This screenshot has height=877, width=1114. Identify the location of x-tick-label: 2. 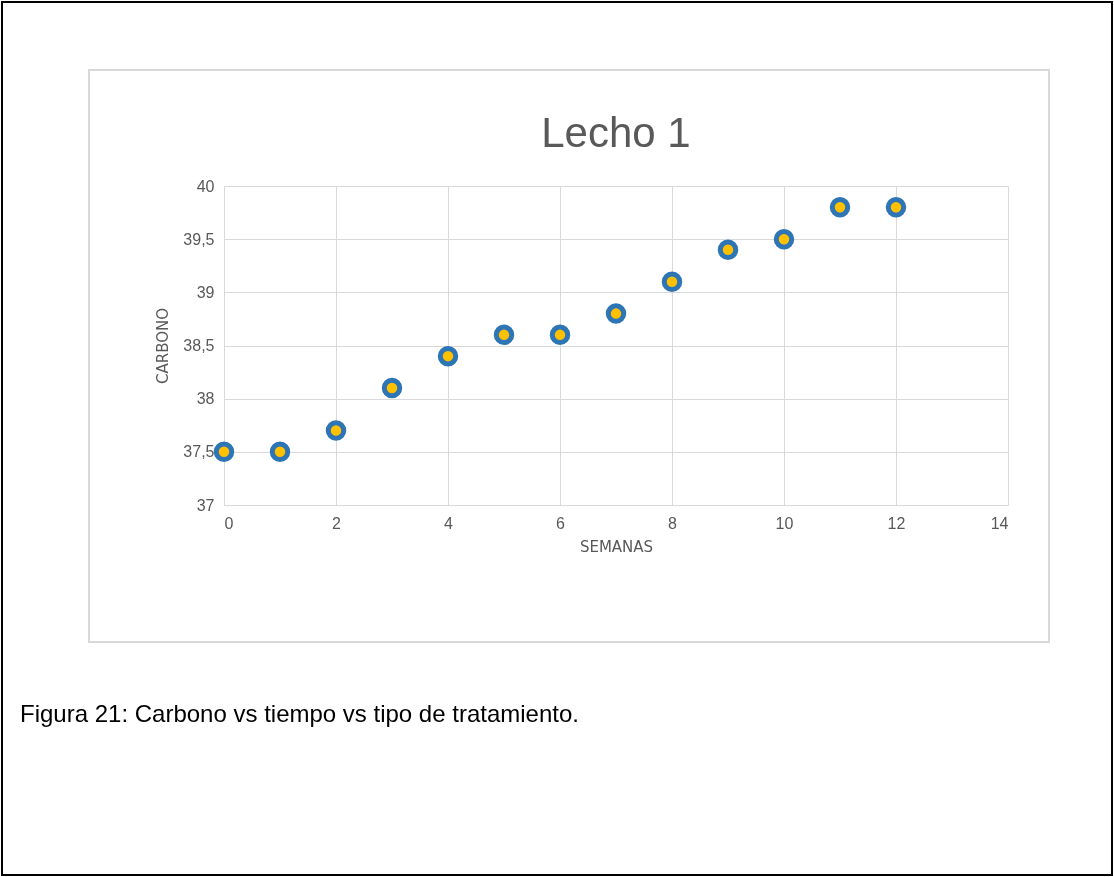
(337, 523).